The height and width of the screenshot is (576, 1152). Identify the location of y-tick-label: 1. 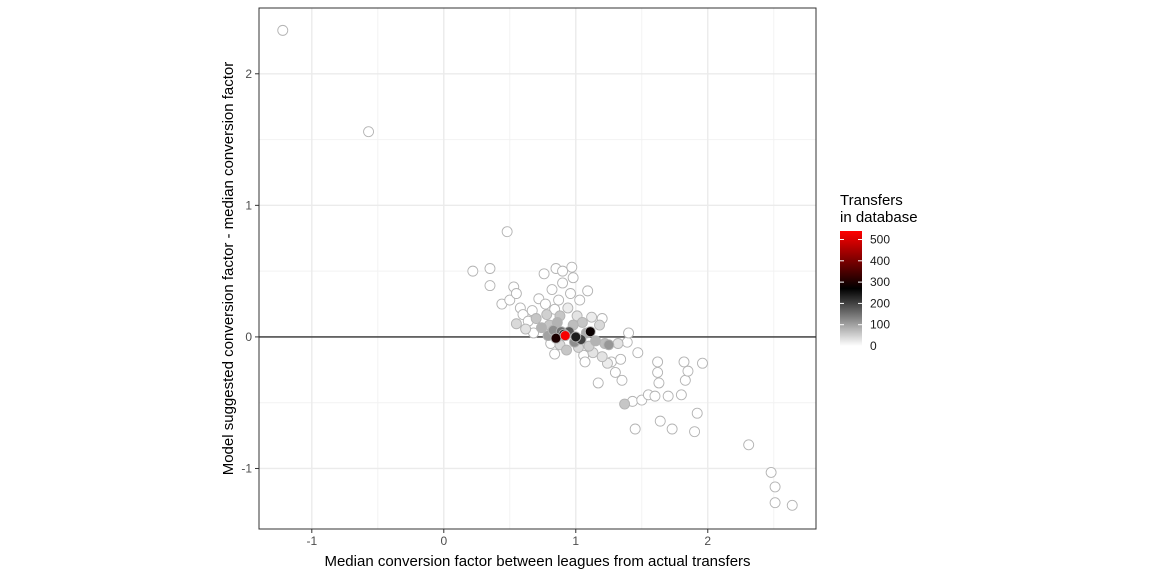
(248, 205).